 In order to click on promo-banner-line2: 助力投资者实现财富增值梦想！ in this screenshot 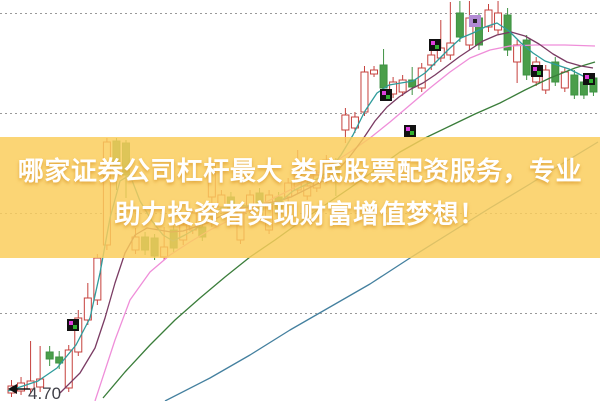, I will do `click(300, 214)`.